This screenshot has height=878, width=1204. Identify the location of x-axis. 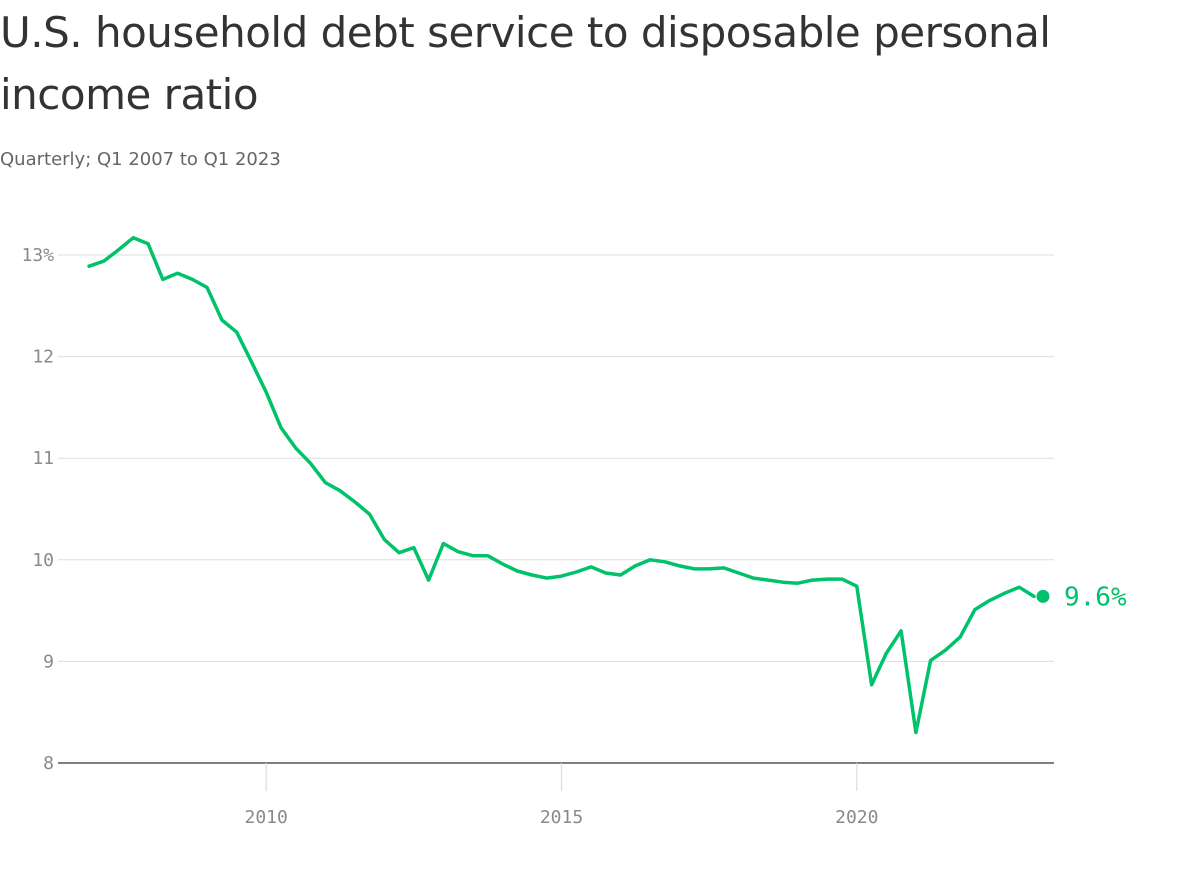
(556, 776).